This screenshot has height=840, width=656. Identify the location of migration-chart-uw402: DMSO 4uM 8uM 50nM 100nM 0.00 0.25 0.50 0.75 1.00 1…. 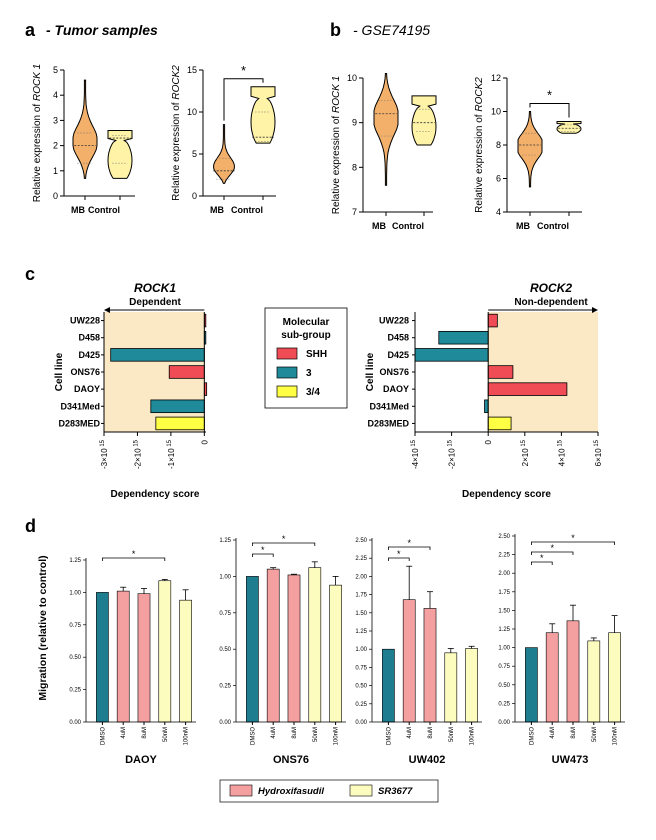
(418, 652).